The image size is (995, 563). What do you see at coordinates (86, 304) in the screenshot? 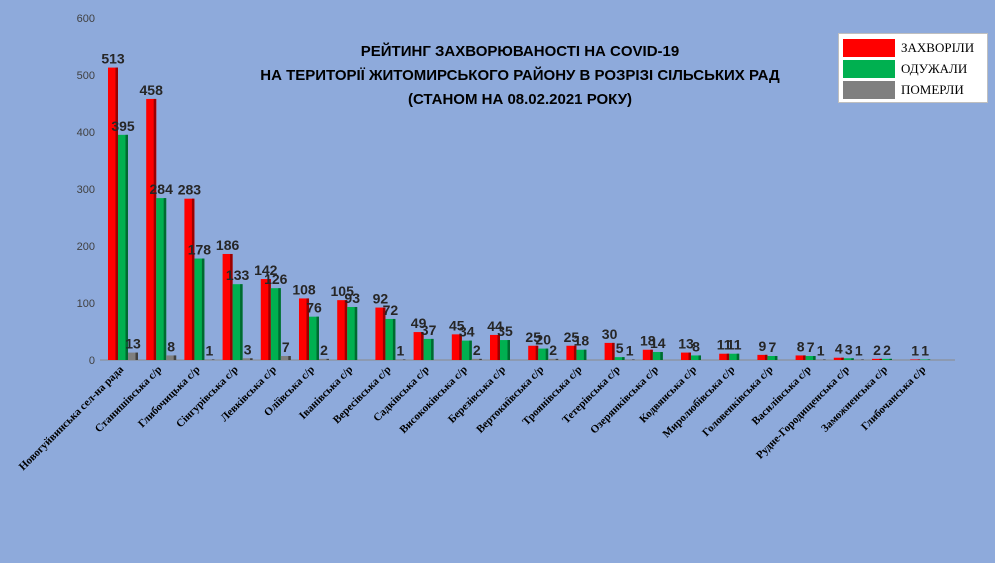
I see `y-tick-label: 100` at bounding box center [86, 304].